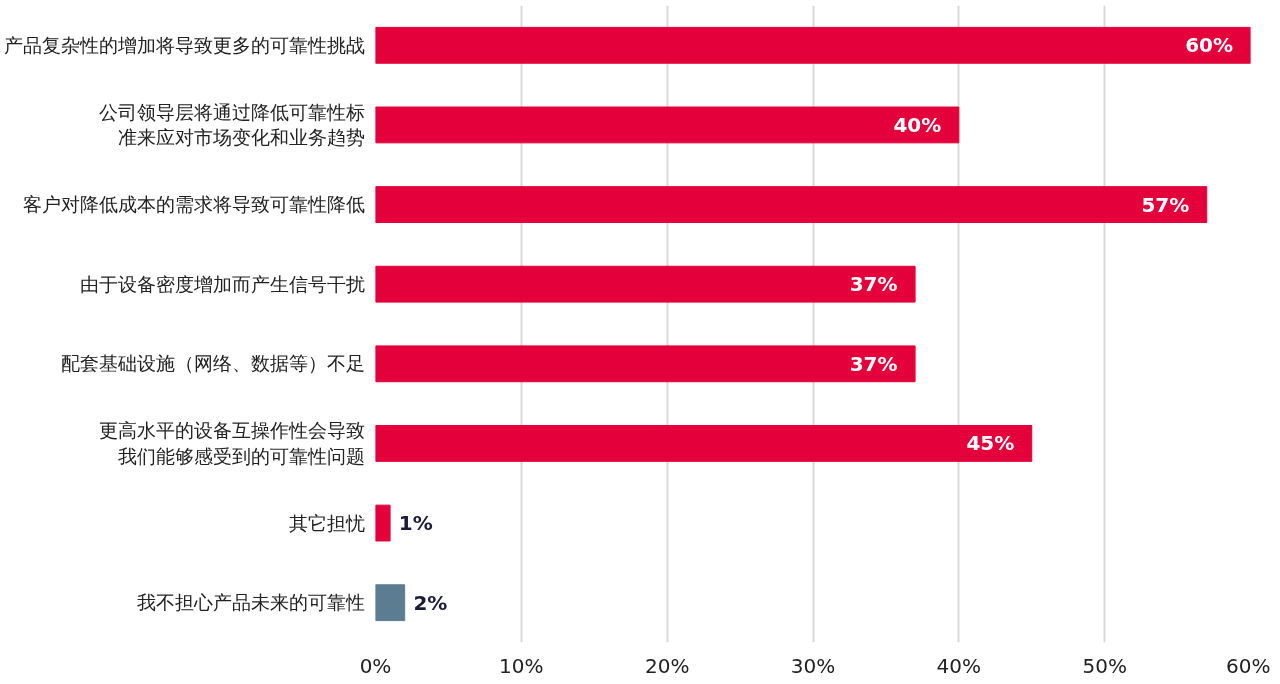 This screenshot has height=684, width=1280. I want to click on y-tick-label: 产品复杂性的增加将导致更多的可靠性挑战, so click(184, 45).